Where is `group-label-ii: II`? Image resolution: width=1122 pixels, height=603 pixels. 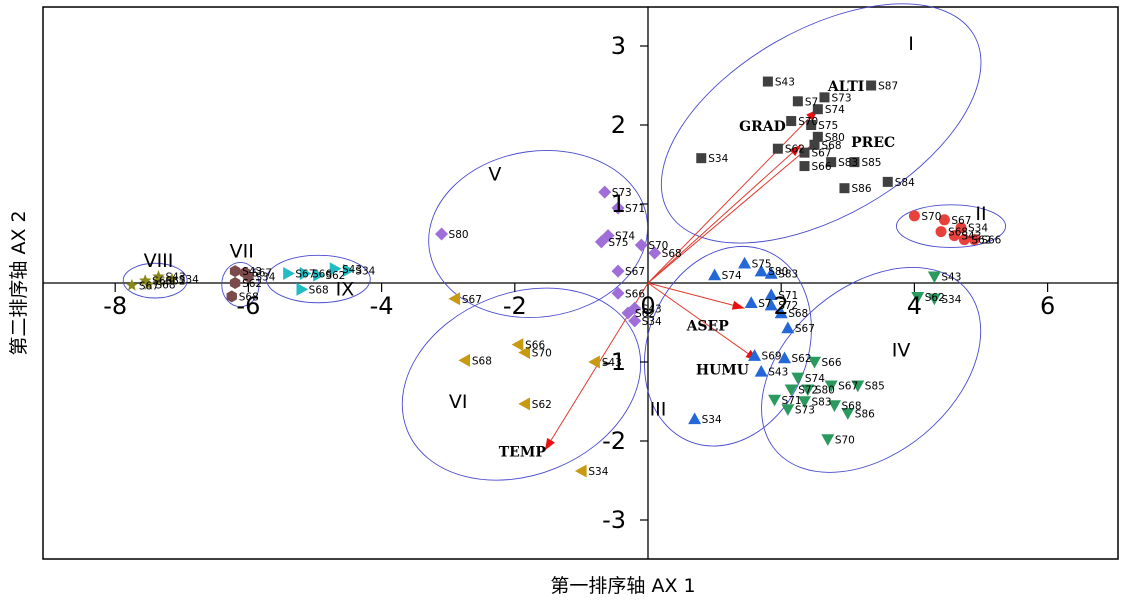 group-label-ii: II is located at coordinates (980, 214).